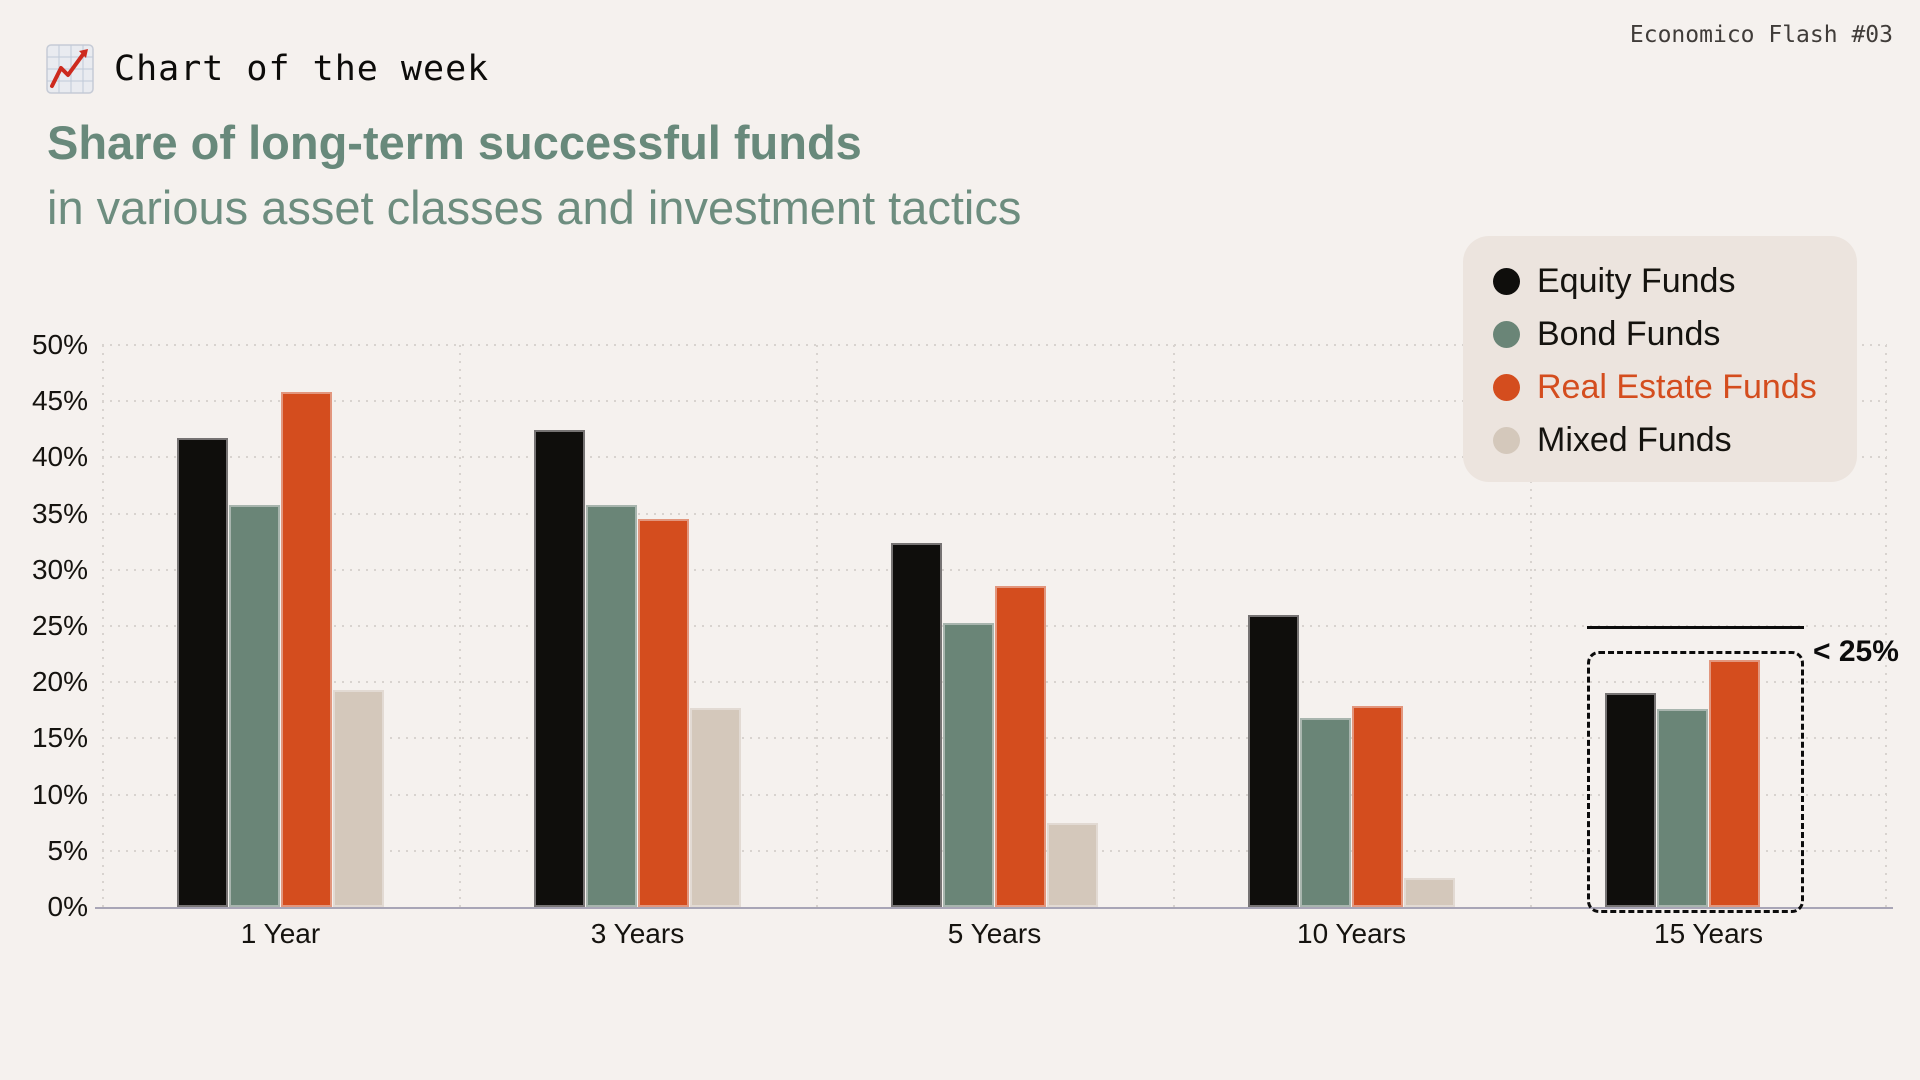 This screenshot has width=1920, height=1080. Describe the element at coordinates (1634, 439) in the screenshot. I see `legend-label: Mixed Funds` at that location.